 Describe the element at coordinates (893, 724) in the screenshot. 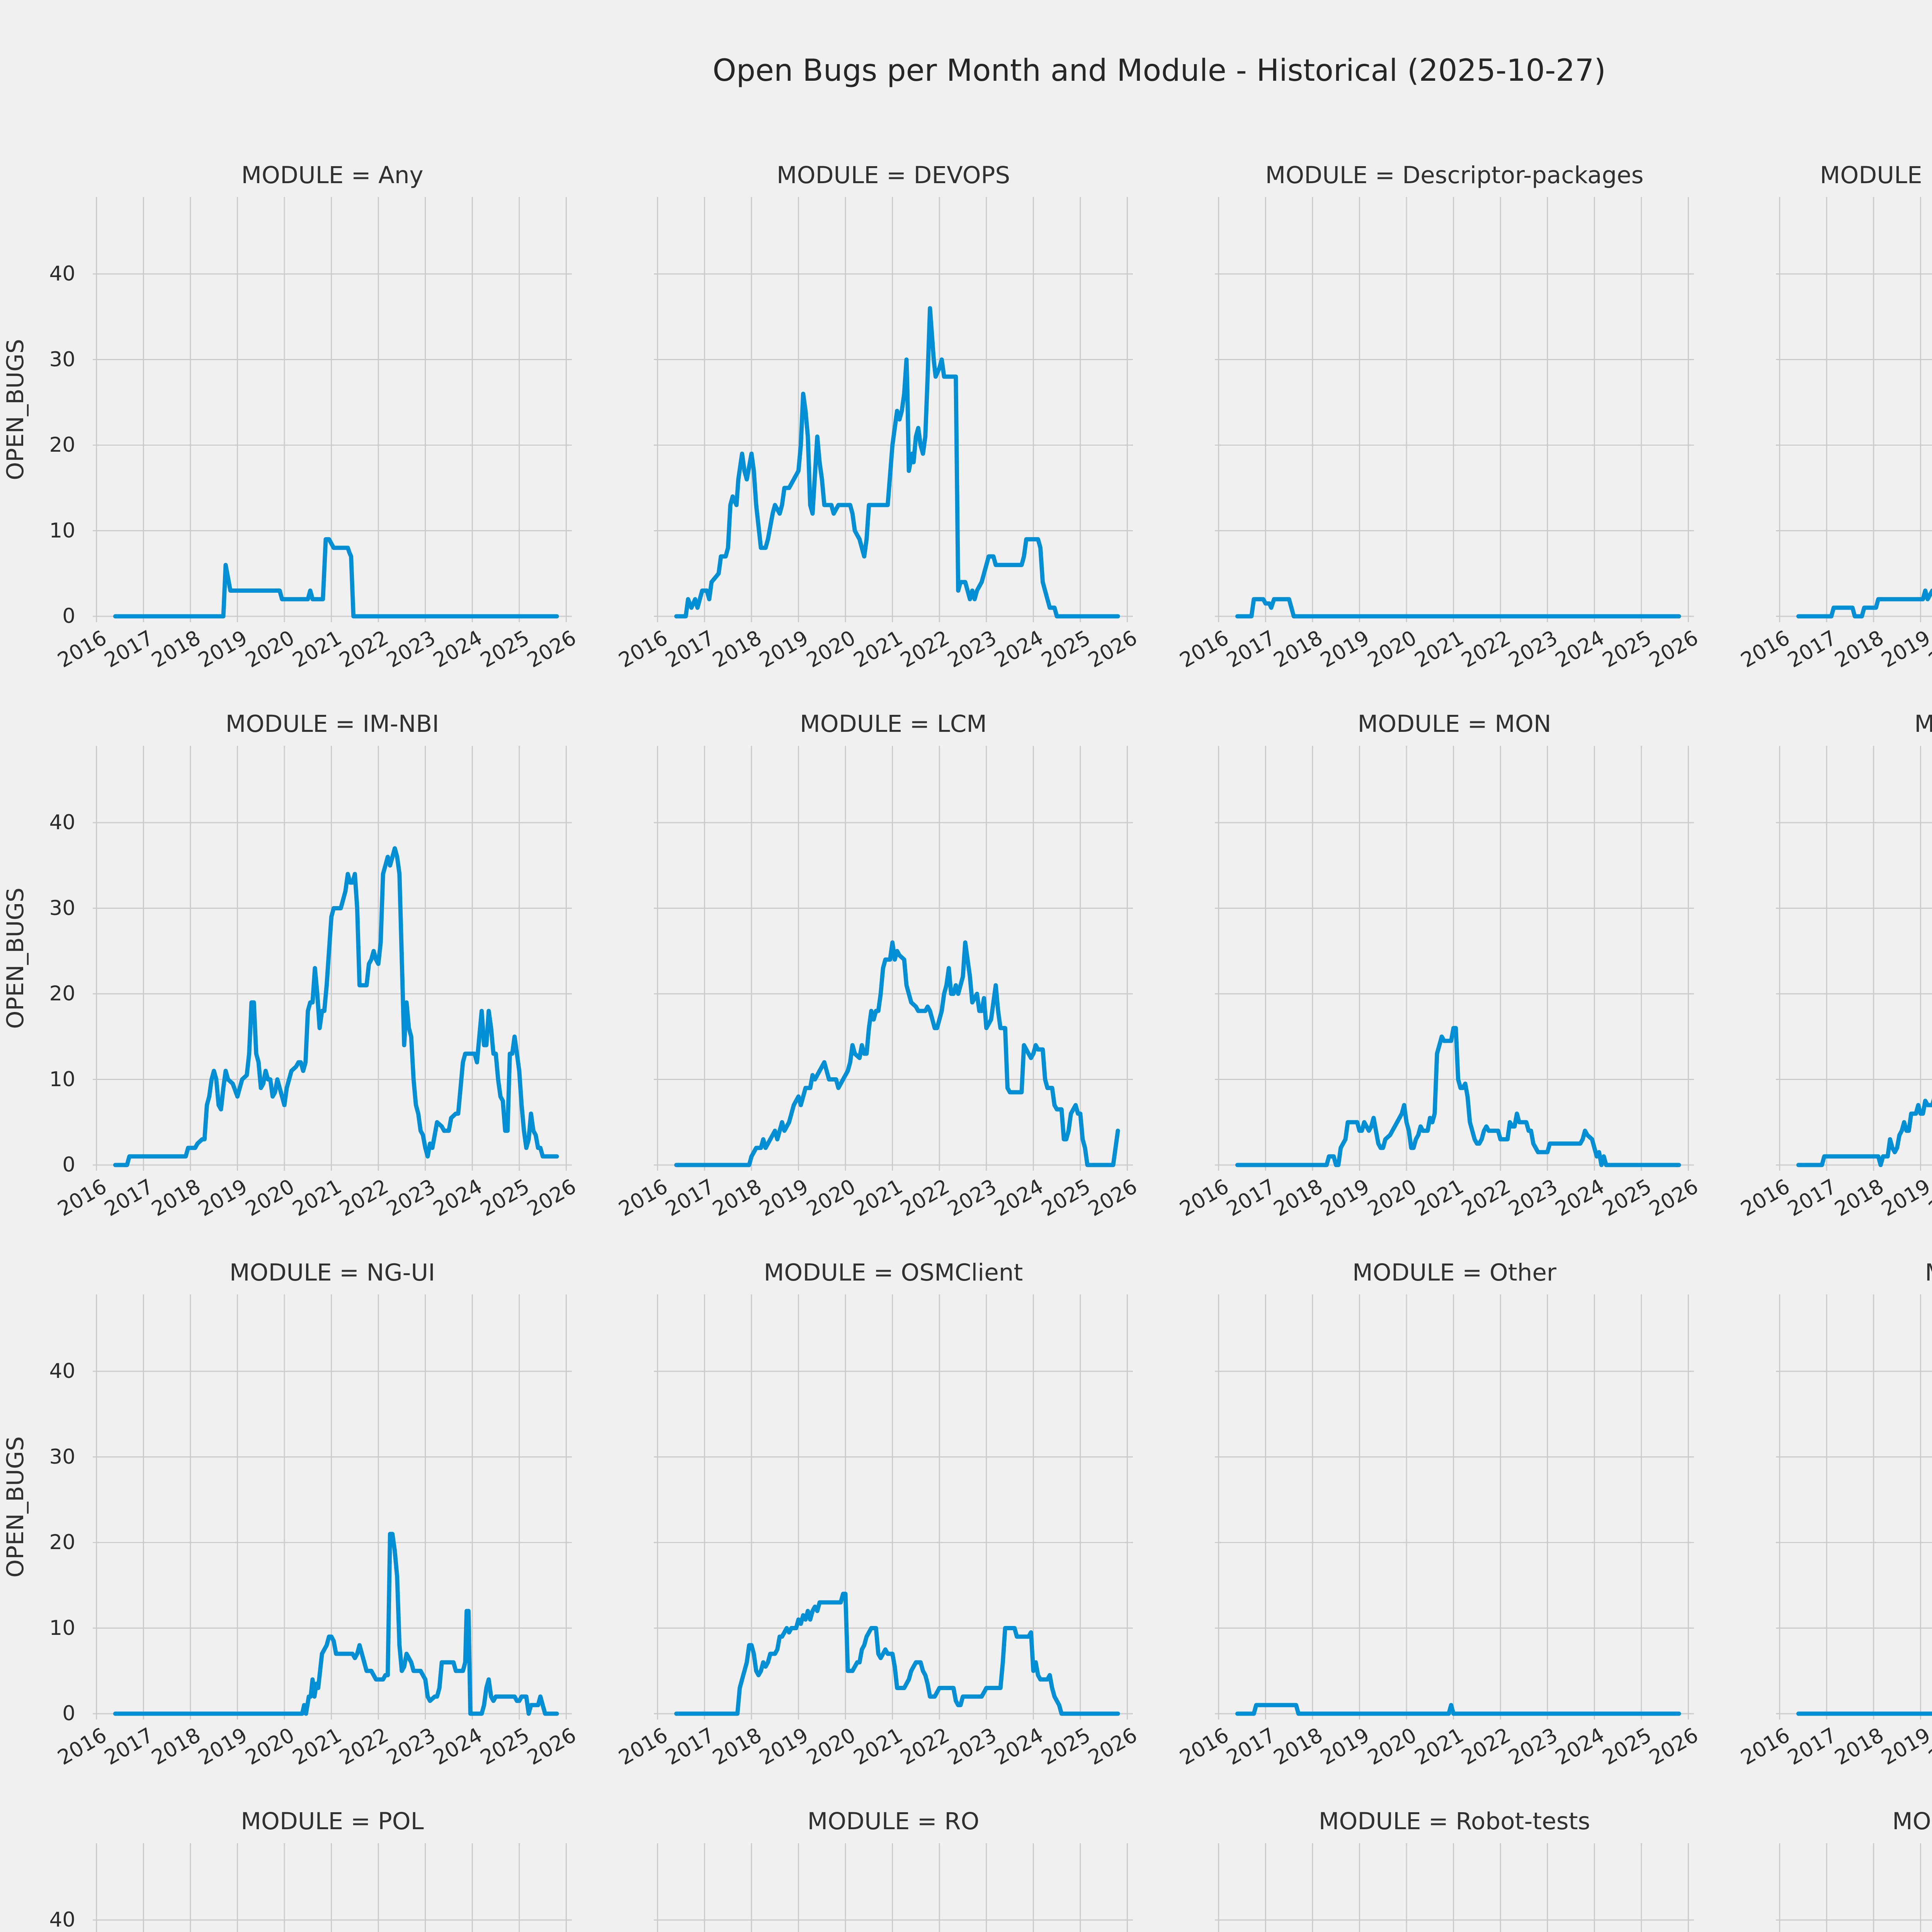

I see `facet-title: MODULE = LCM` at that location.